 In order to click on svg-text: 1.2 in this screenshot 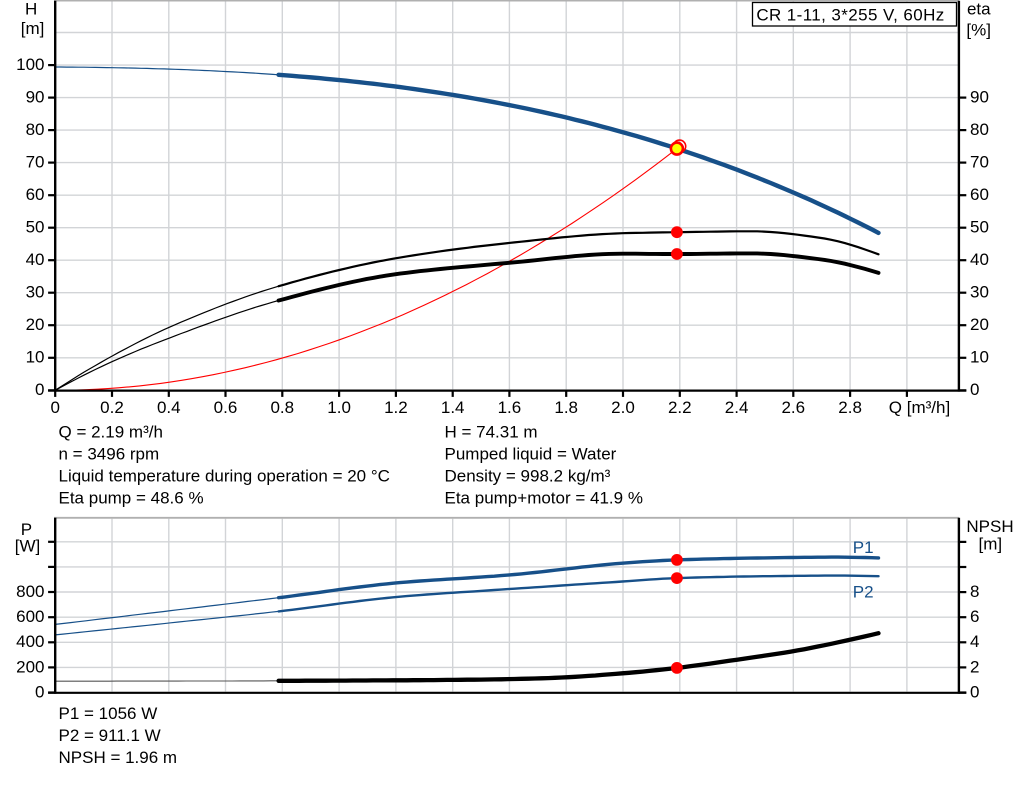, I will do `click(396, 407)`.